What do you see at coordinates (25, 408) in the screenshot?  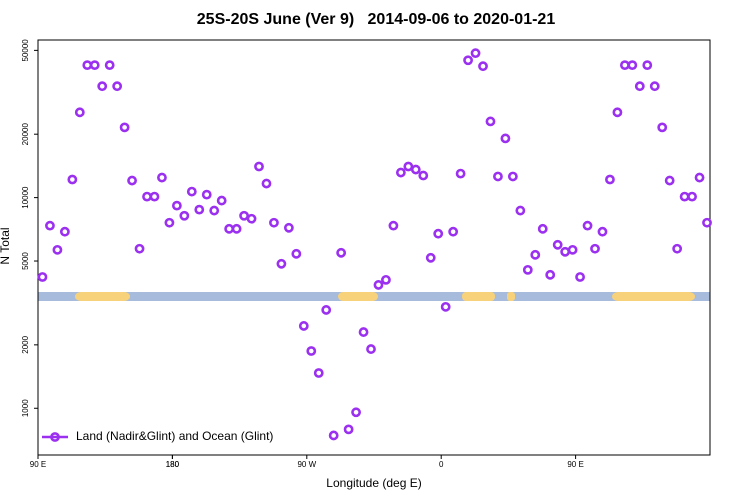 I see `y-tick-label: 1000` at bounding box center [25, 408].